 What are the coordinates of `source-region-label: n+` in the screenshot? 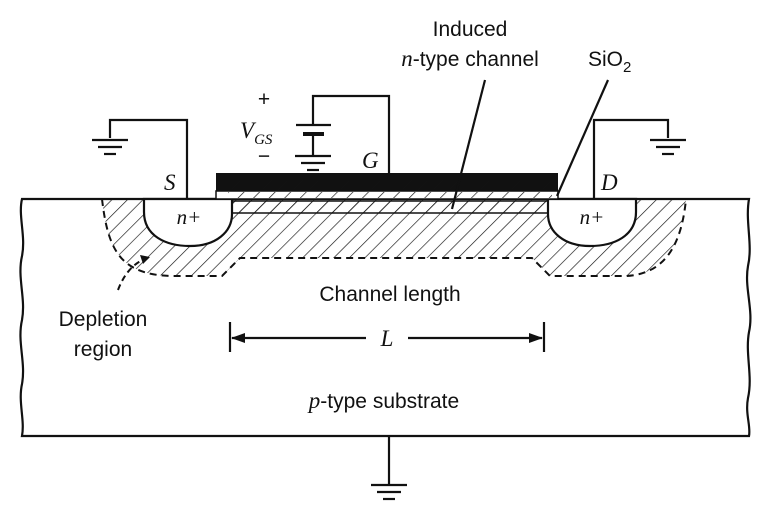 It's located at (189, 217).